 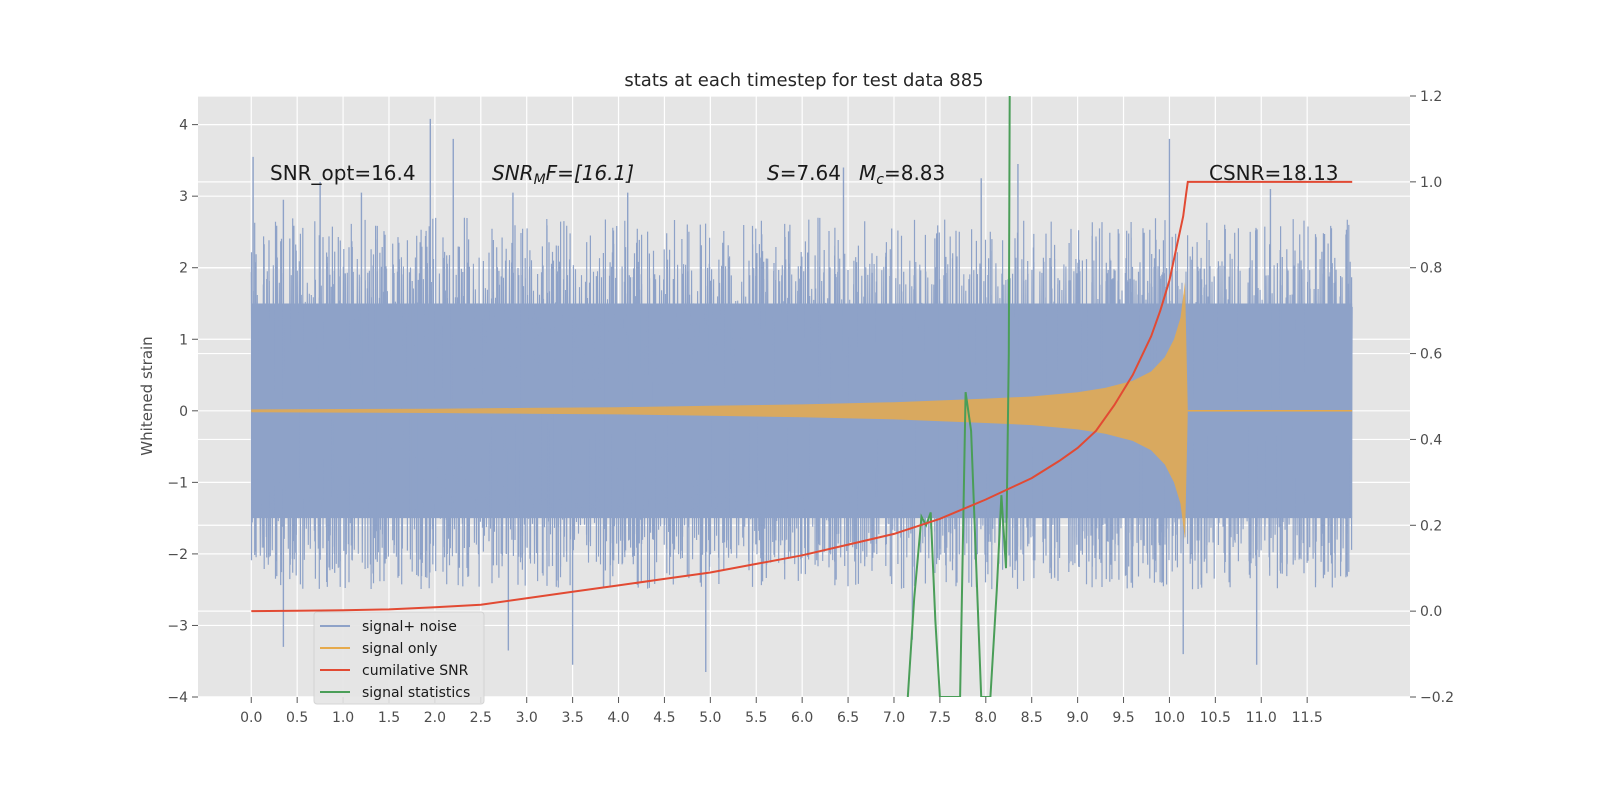 I want to click on right-axis-ticks: −0.2 0.0 0.2 0.4 0.6 0.8 1.0 1.2, so click(x=1432, y=397).